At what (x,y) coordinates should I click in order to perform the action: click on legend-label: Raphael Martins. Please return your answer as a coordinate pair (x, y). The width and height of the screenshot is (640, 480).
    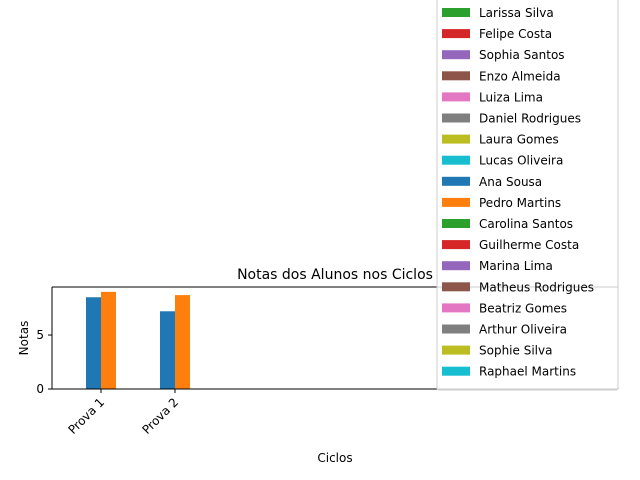
    Looking at the image, I should click on (527, 372).